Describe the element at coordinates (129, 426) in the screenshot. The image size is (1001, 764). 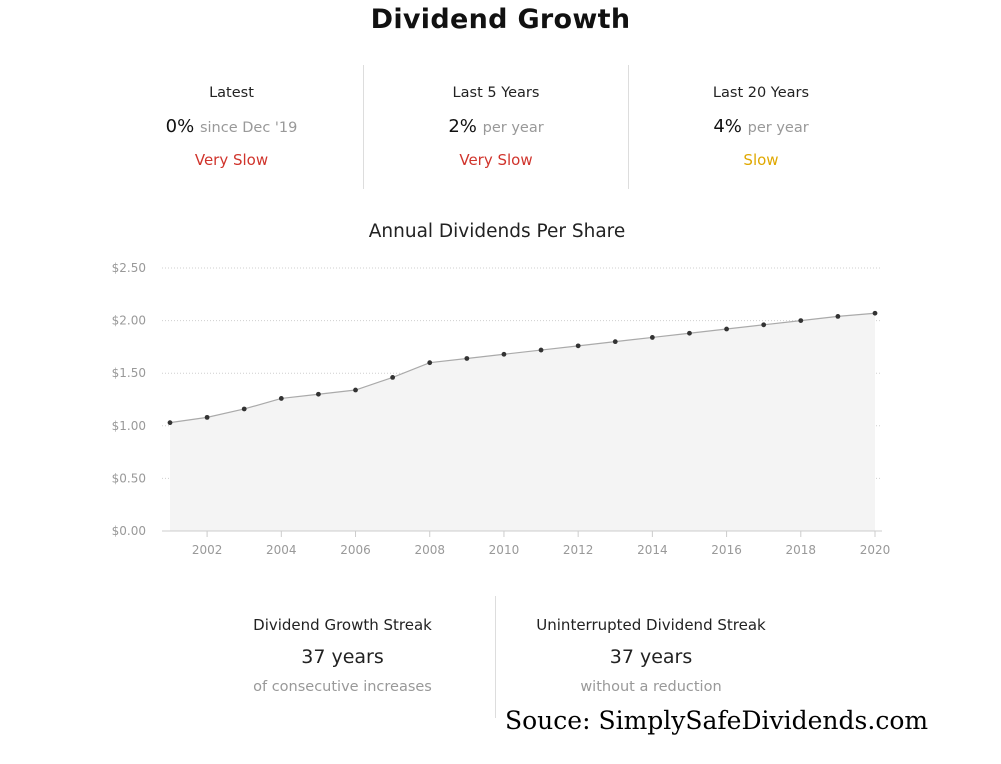
I see `y-tick-label: $1.00` at that location.